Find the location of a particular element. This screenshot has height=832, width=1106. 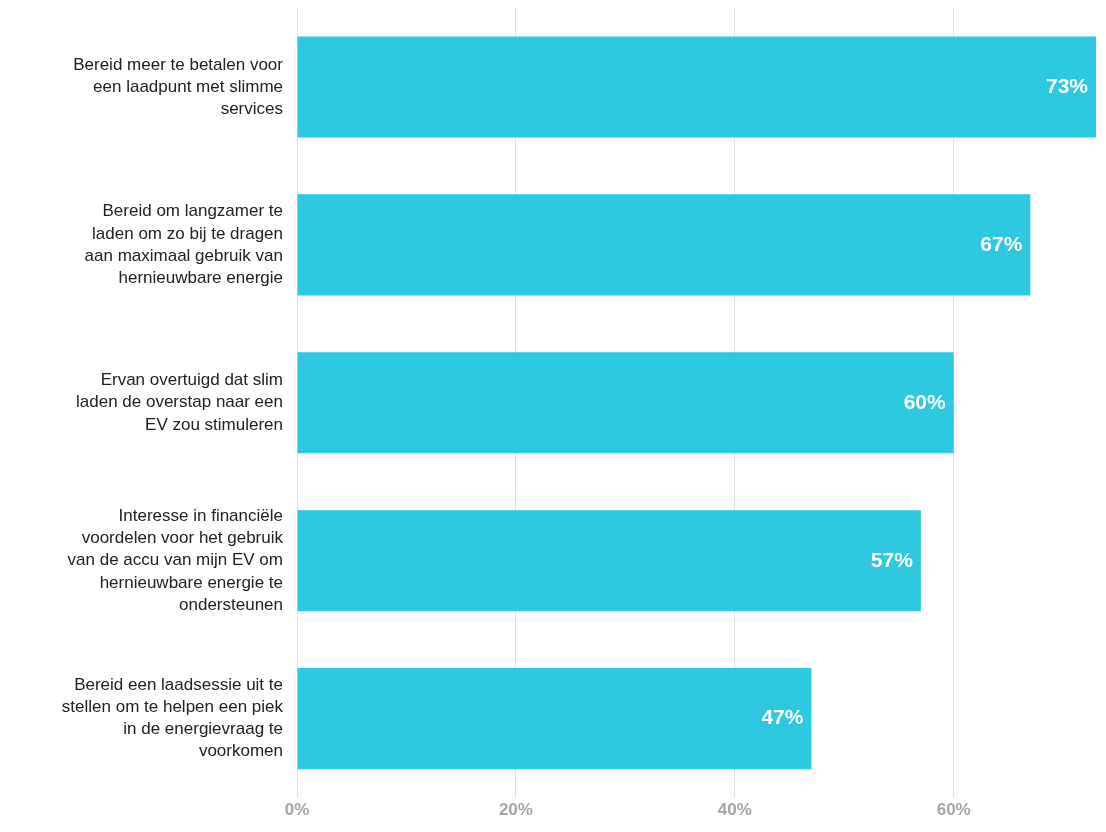

x-tick-label: 20% is located at coordinates (515, 810).